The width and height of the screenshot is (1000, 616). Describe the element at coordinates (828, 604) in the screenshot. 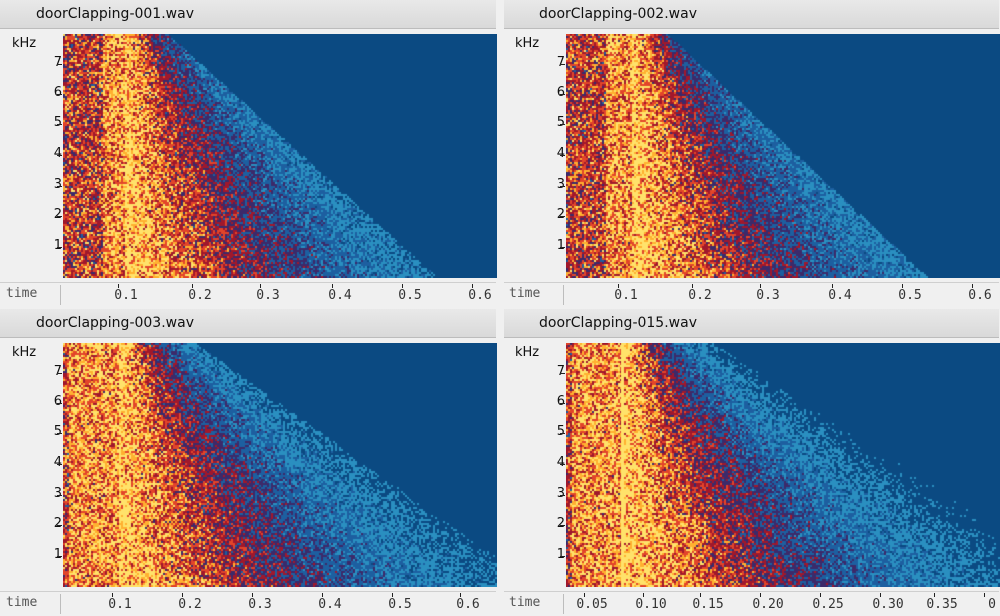

I see `x-tick-label: 0.25` at that location.